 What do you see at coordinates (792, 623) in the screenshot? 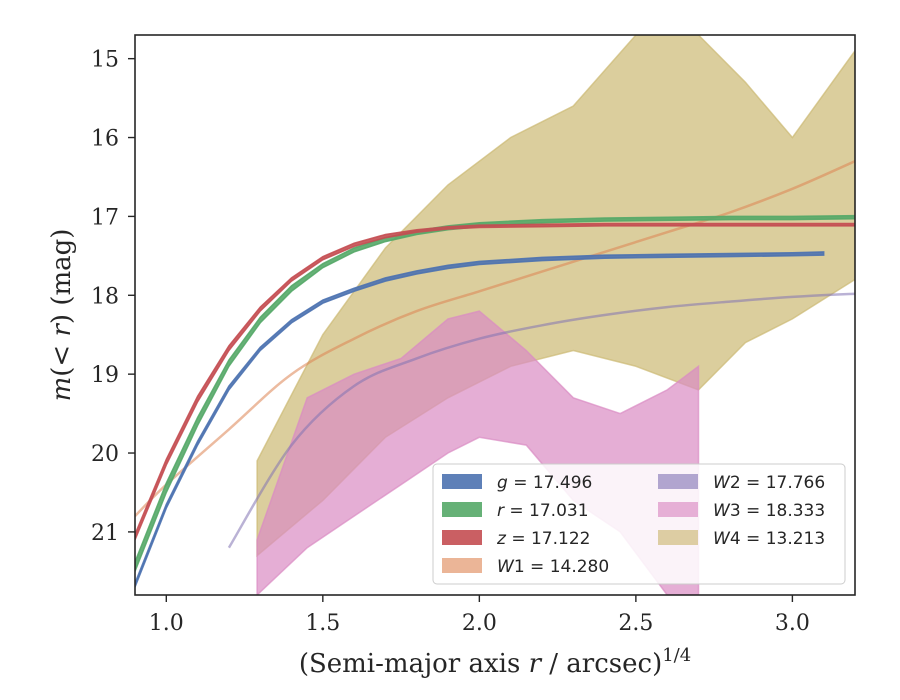
I see `x-tick-label: 3.0` at bounding box center [792, 623].